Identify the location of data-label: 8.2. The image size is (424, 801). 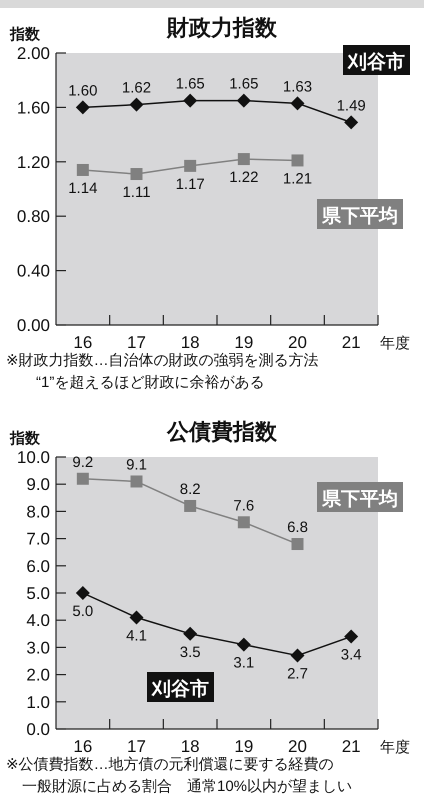
(190, 489).